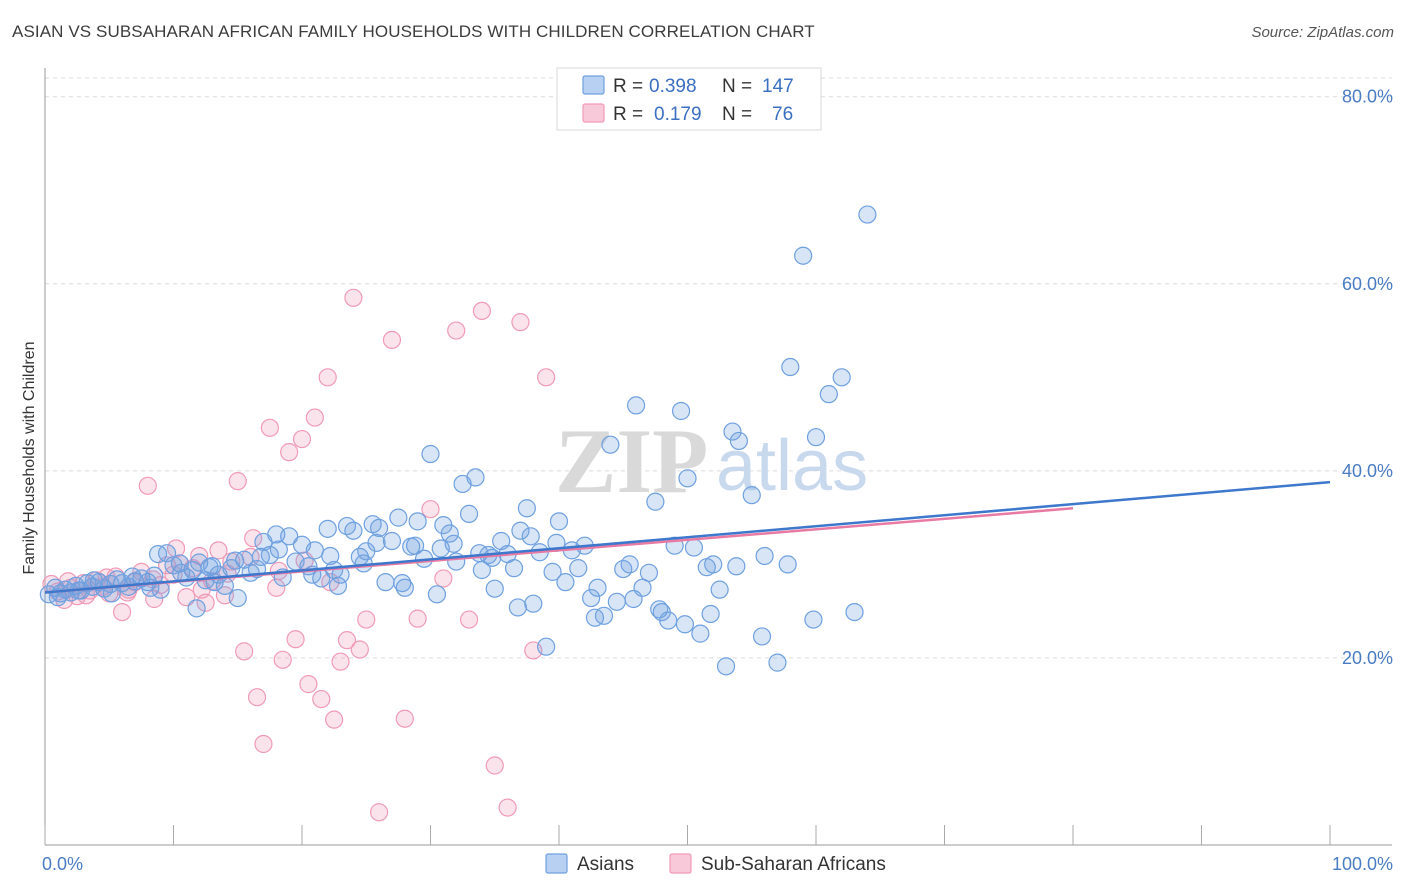  I want to click on stats-swatch-asians, so click(593, 85).